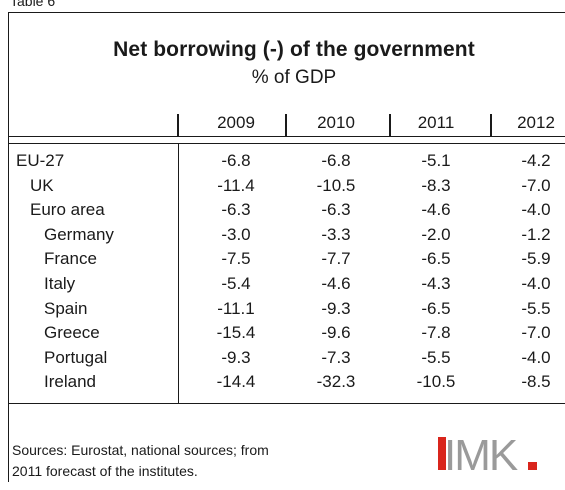 The image size is (565, 490). What do you see at coordinates (294, 77) in the screenshot?
I see `table-subtitle: % of GDP` at bounding box center [294, 77].